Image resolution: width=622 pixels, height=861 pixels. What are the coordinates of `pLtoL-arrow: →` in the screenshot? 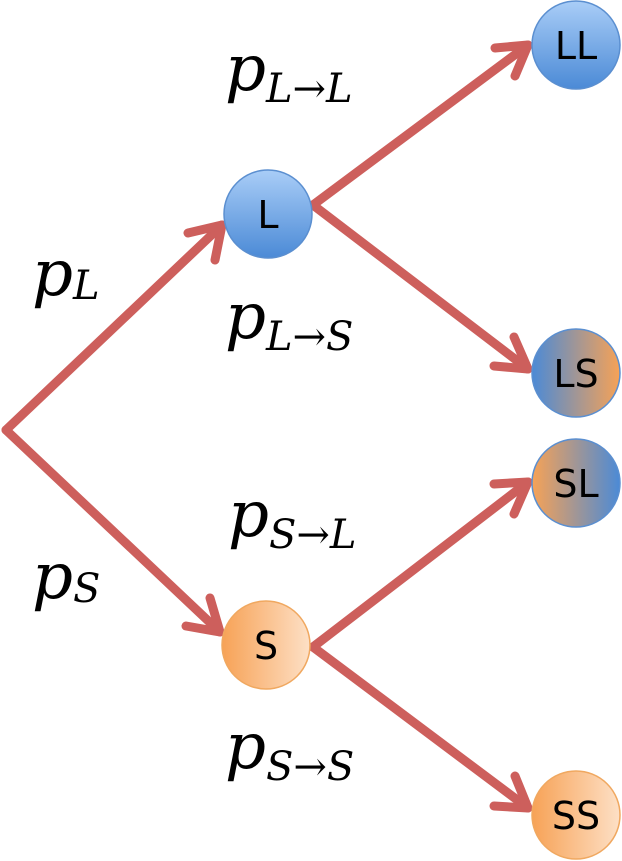 It's located at (310, 89).